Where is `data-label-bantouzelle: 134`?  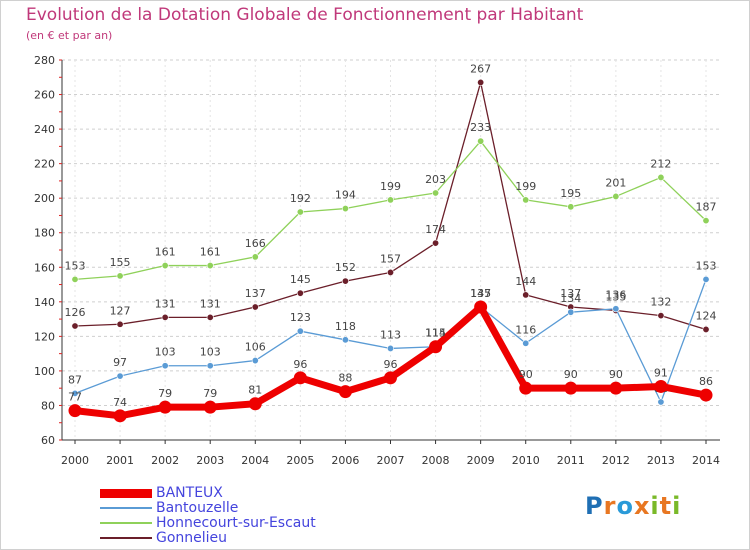 data-label-bantouzelle: 134 is located at coordinates (570, 298).